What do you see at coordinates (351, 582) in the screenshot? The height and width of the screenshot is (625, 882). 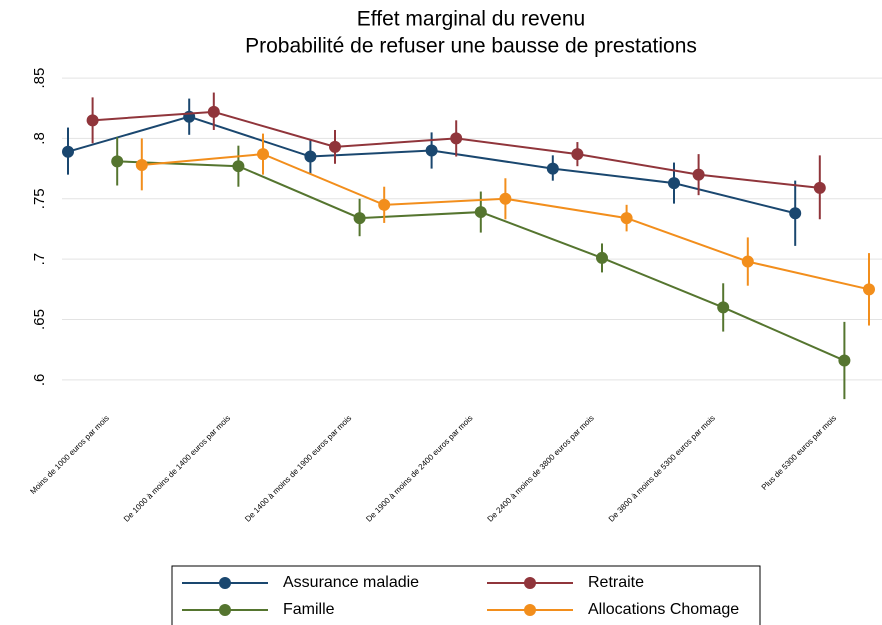 I see `legend-label: Assurance maladie` at bounding box center [351, 582].